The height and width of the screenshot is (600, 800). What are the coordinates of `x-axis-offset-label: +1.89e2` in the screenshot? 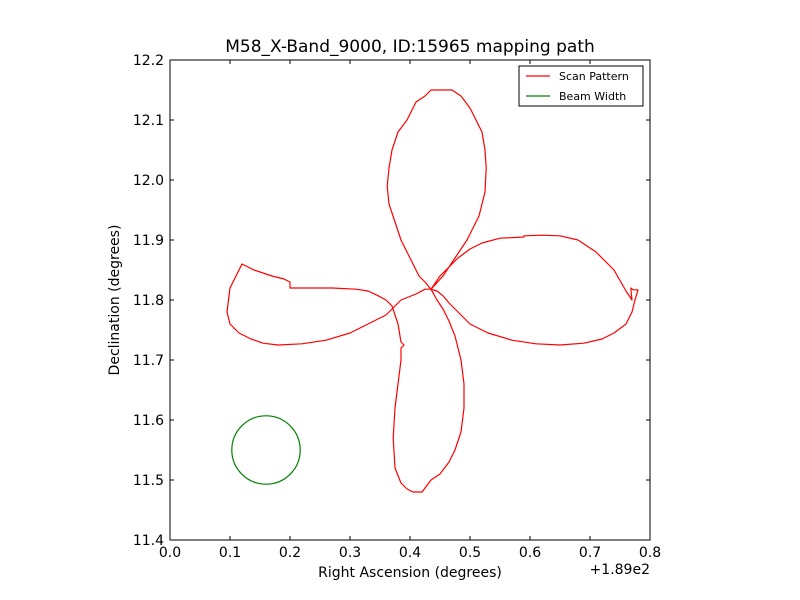 It's located at (620, 570).